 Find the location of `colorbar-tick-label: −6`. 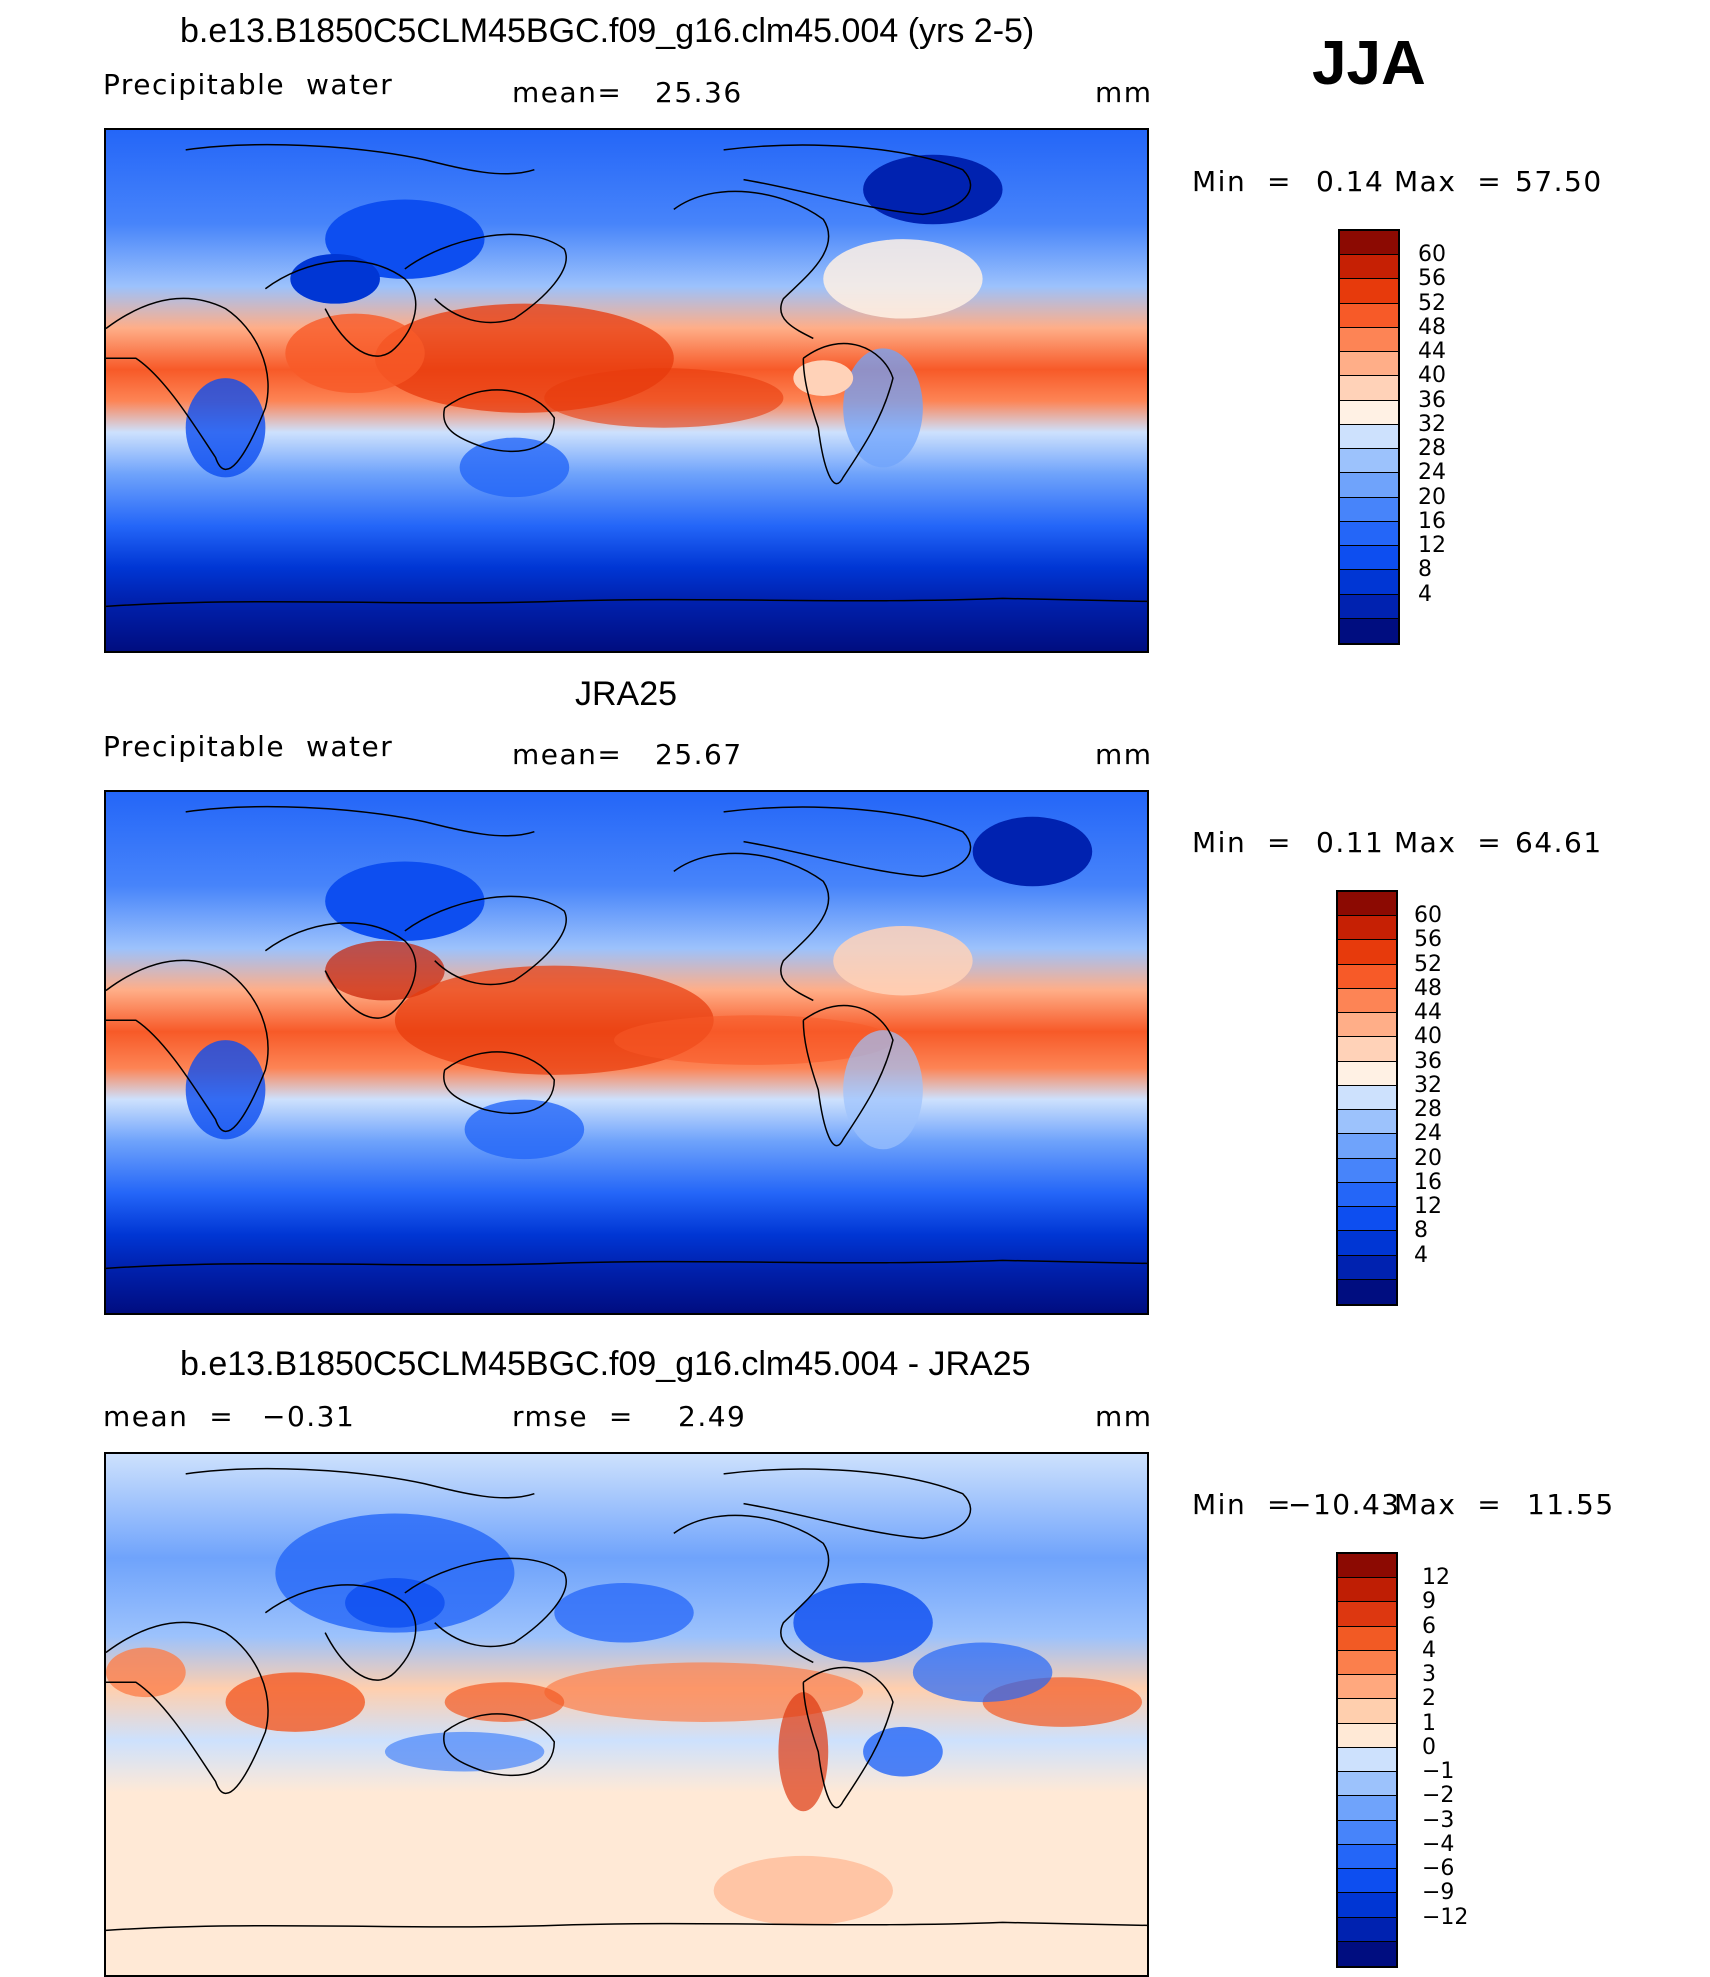

colorbar-tick-label: −6 is located at coordinates (1438, 1869).